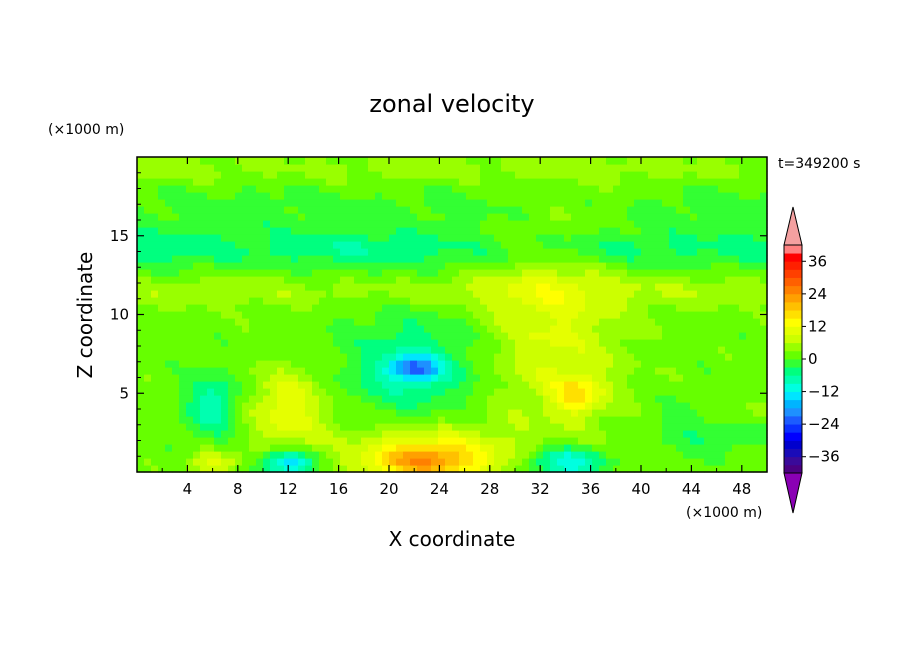  Describe the element at coordinates (741, 489) in the screenshot. I see `x-tick-label: 48` at that location.